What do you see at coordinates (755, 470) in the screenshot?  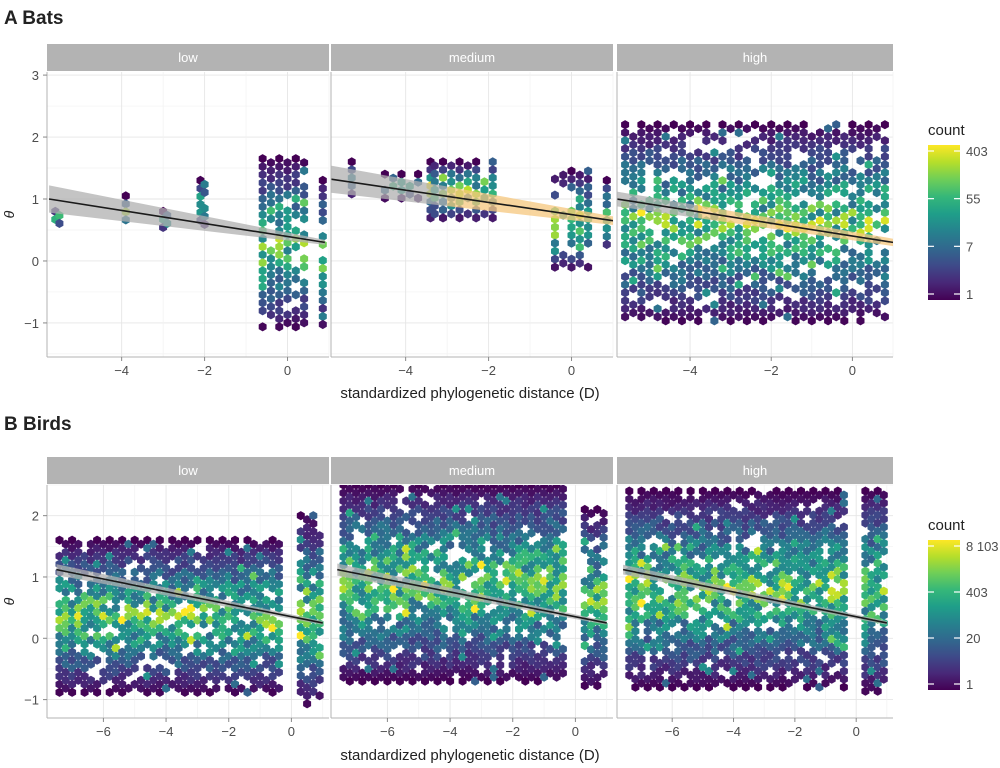 I see `facet-strip` at bounding box center [755, 470].